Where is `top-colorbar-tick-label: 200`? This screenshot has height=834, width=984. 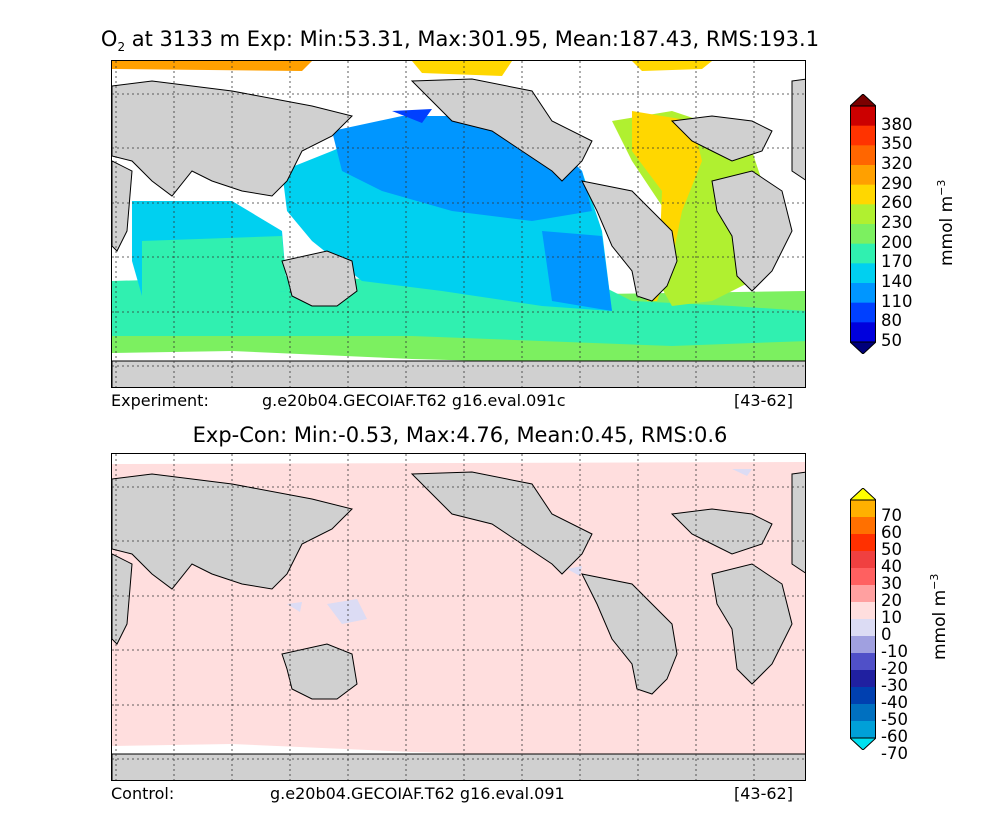
top-colorbar-tick-label: 200 is located at coordinates (897, 242).